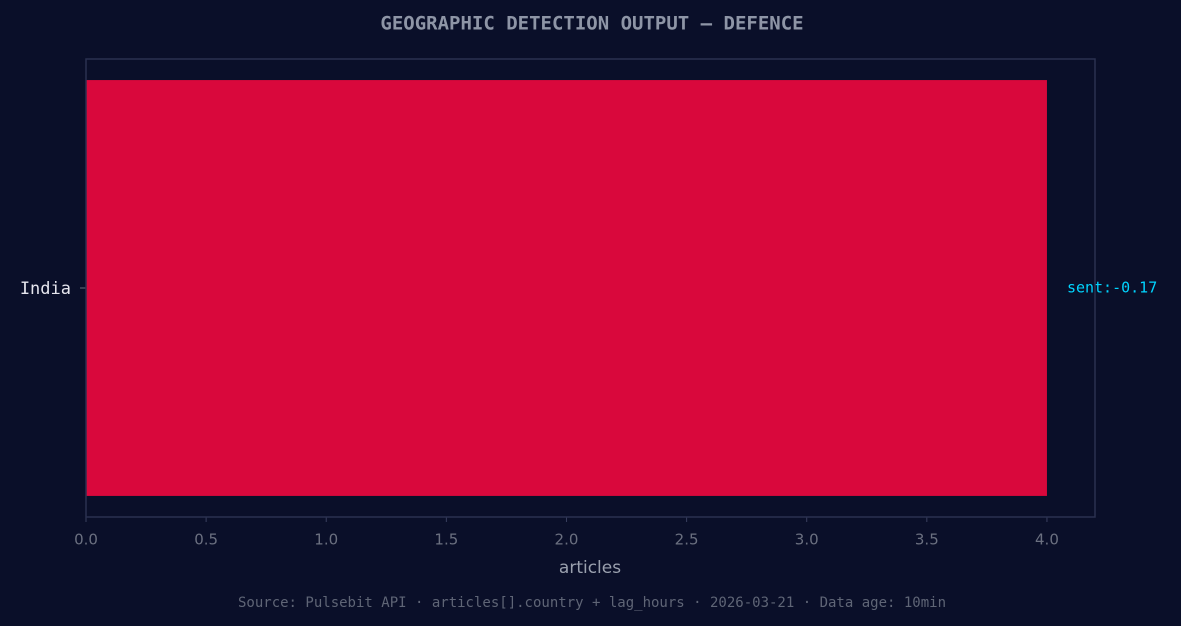 This screenshot has width=1181, height=626. Describe the element at coordinates (567, 540) in the screenshot. I see `x-tick-label: 2.0` at that location.